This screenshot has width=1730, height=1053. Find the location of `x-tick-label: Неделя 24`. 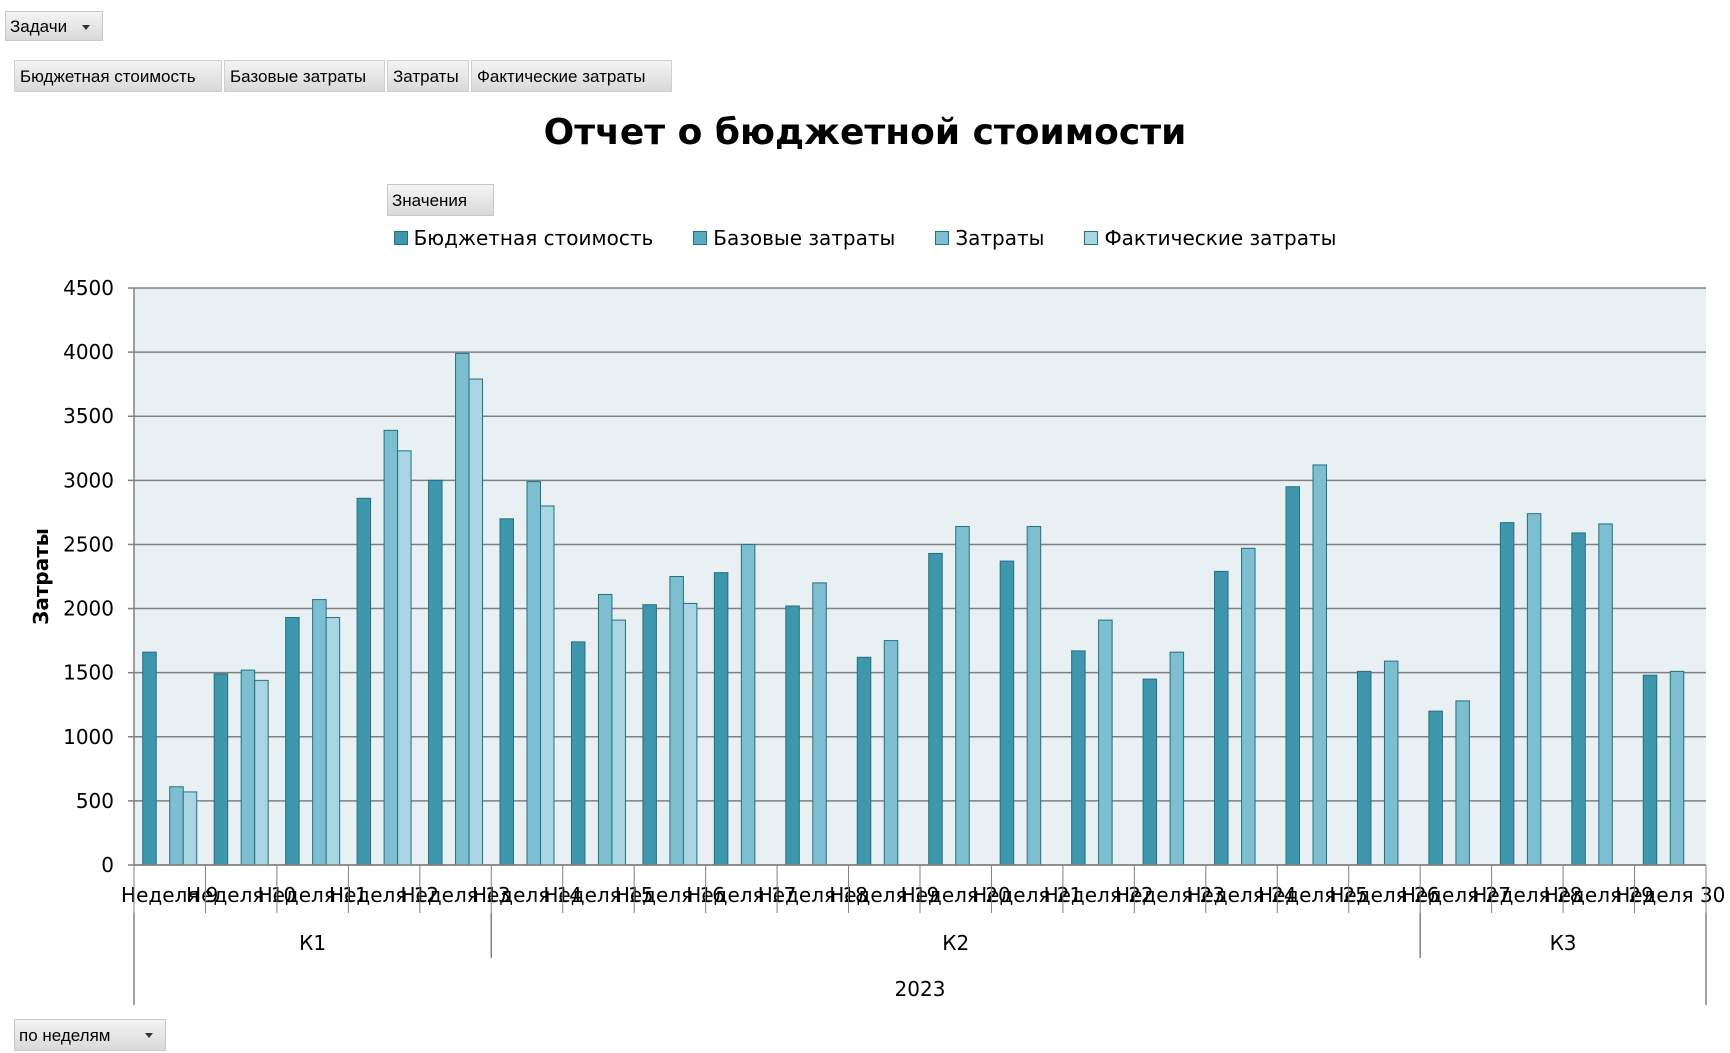

x-tick-label: Неделя 24 is located at coordinates (1241, 895).